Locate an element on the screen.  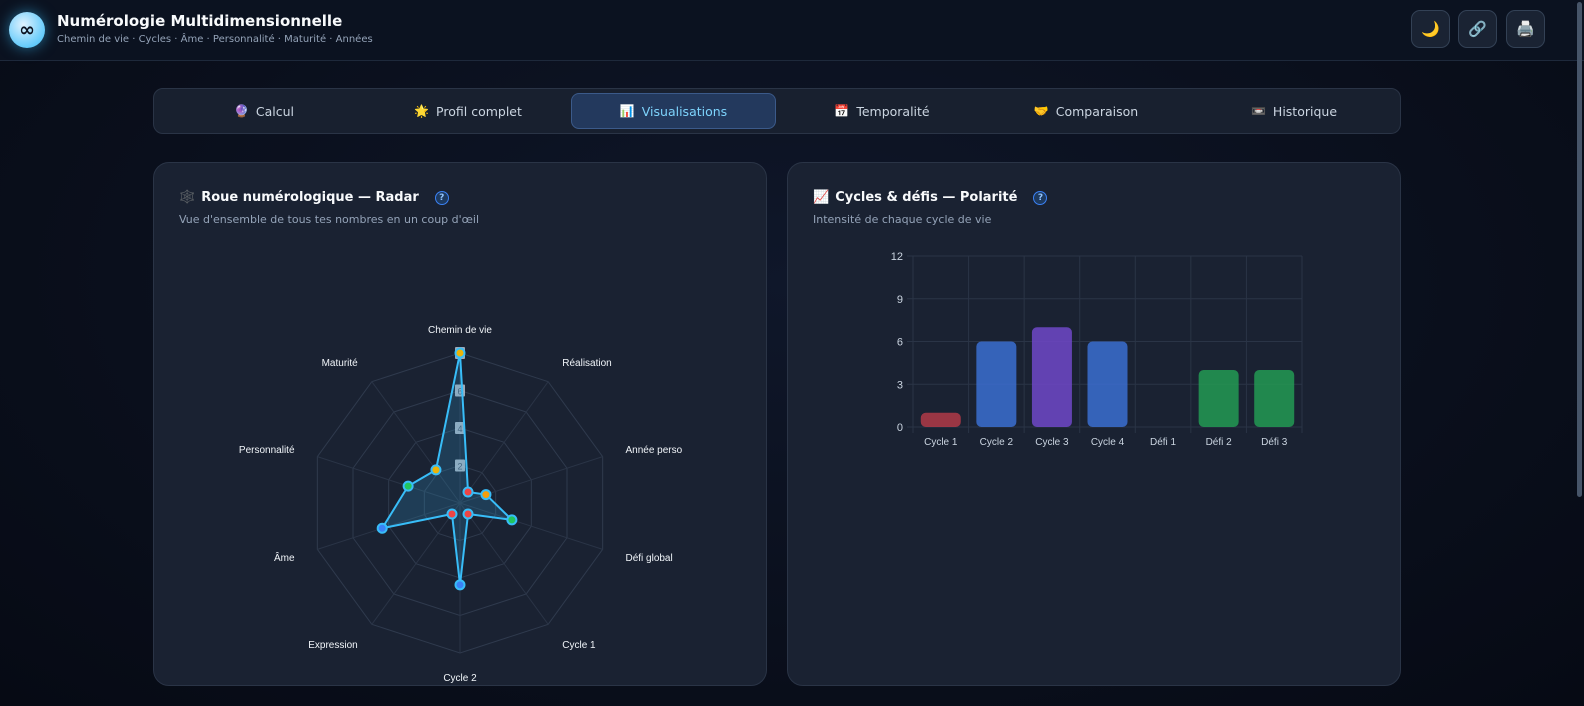
bar-help-icon: ? is located at coordinates (1040, 197).